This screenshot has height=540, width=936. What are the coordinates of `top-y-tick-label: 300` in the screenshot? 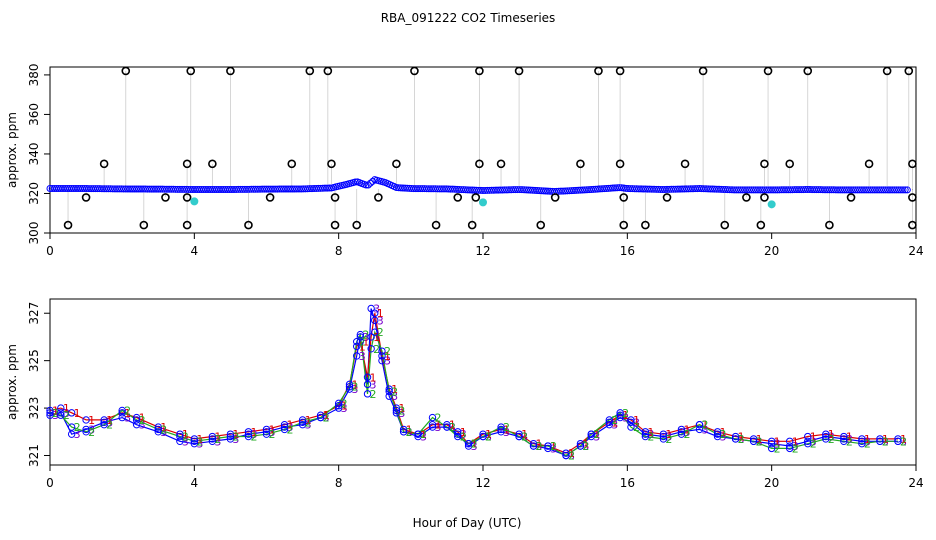 It's located at (34, 233).